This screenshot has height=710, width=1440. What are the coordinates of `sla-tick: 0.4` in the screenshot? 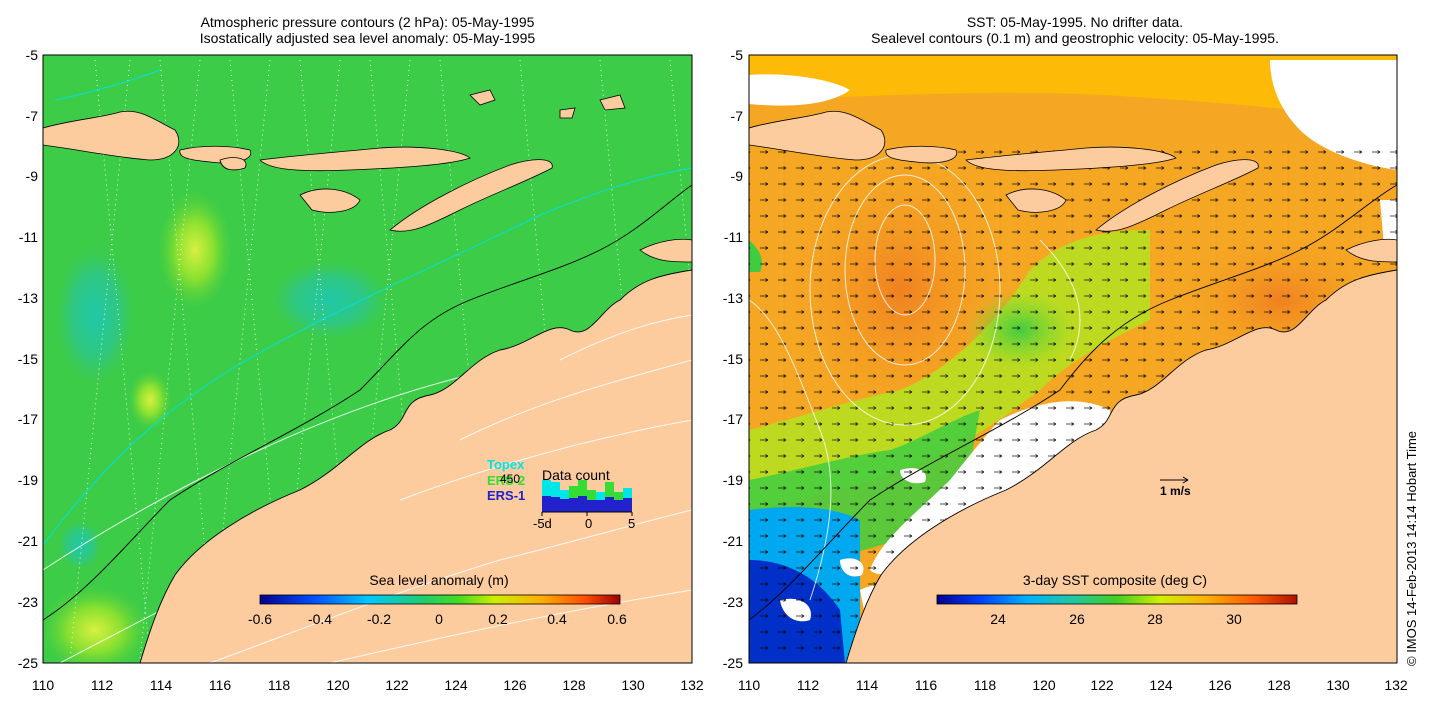 It's located at (557, 619).